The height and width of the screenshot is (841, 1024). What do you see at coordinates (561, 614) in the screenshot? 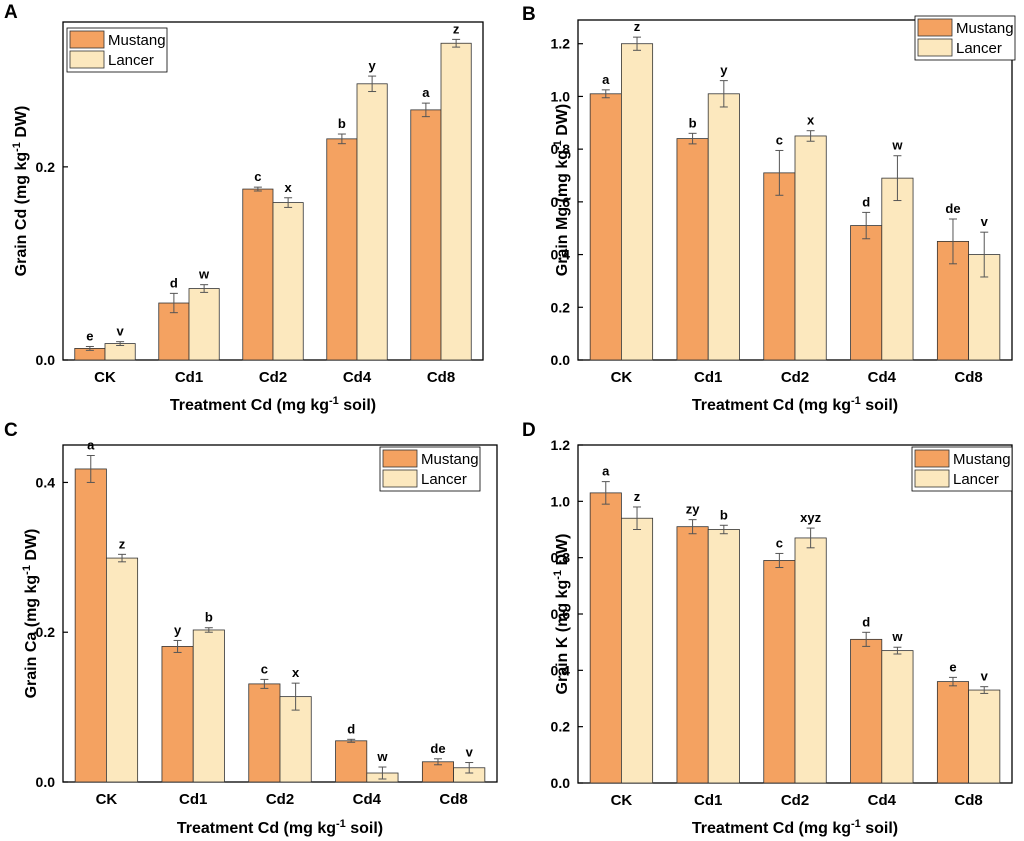
I see `y-axis-title: Grain K (mg kg-1 DW)` at bounding box center [561, 614].